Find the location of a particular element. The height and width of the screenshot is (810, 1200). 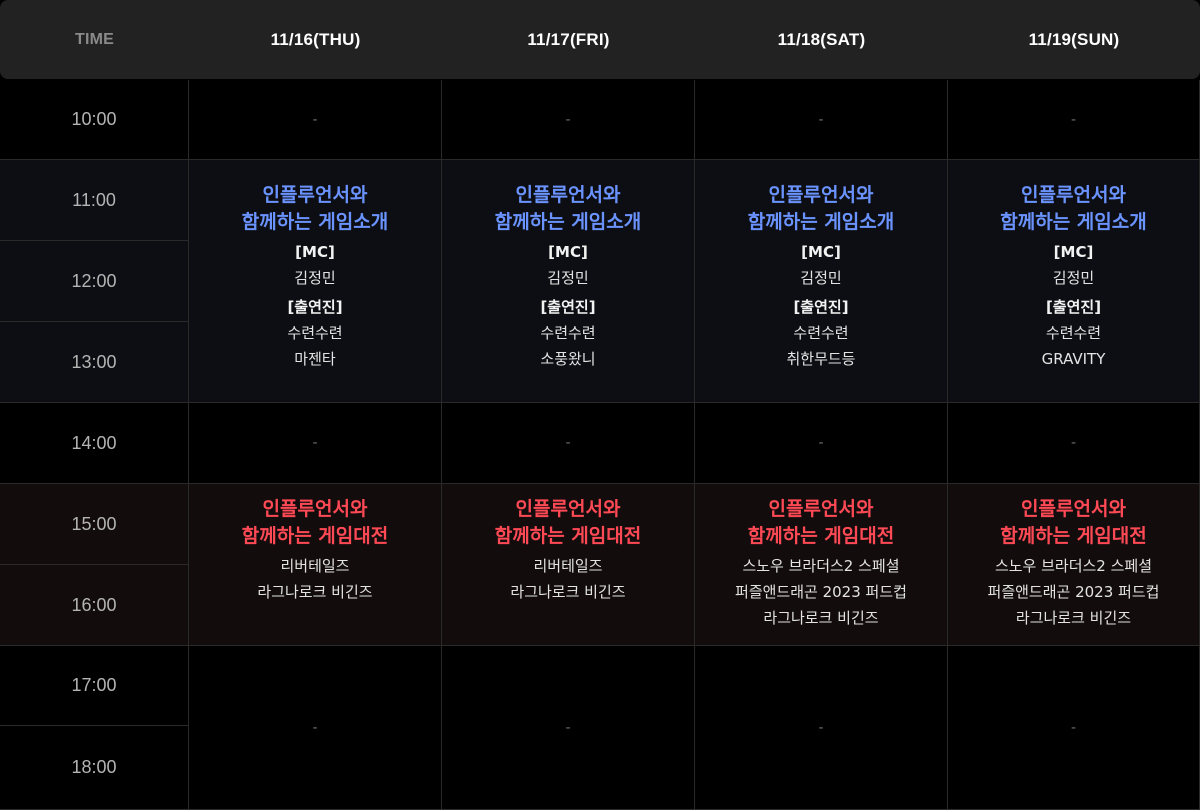

cast-name: 소풍왔니 is located at coordinates (568, 359).